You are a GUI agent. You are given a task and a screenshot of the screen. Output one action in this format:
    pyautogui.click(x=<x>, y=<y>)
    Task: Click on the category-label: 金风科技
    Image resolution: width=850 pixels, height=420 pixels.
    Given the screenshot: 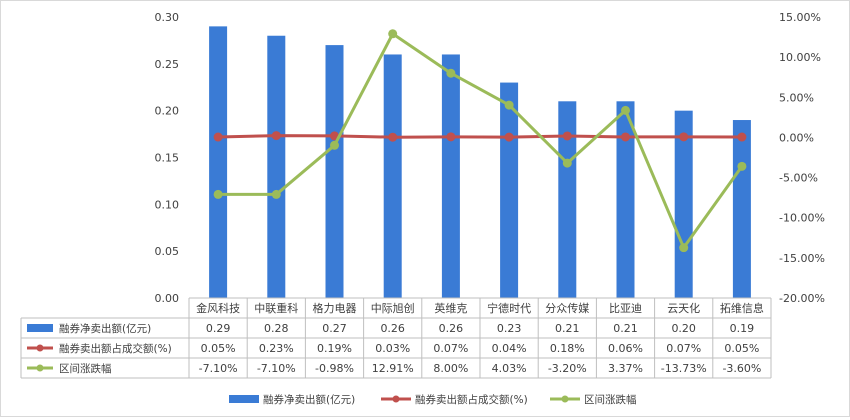 What is the action you would take?
    pyautogui.click(x=218, y=308)
    